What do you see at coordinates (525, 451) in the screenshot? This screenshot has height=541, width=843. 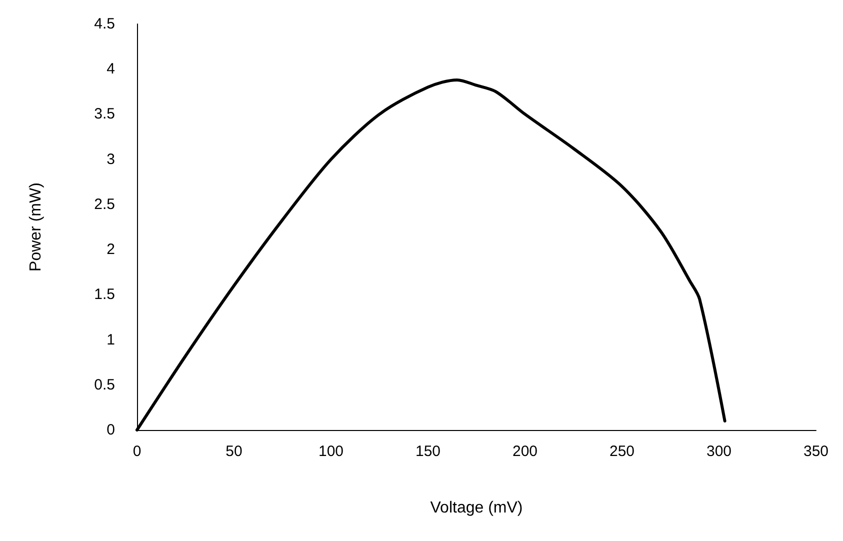 I see `x-tick-label: 200` at bounding box center [525, 451].